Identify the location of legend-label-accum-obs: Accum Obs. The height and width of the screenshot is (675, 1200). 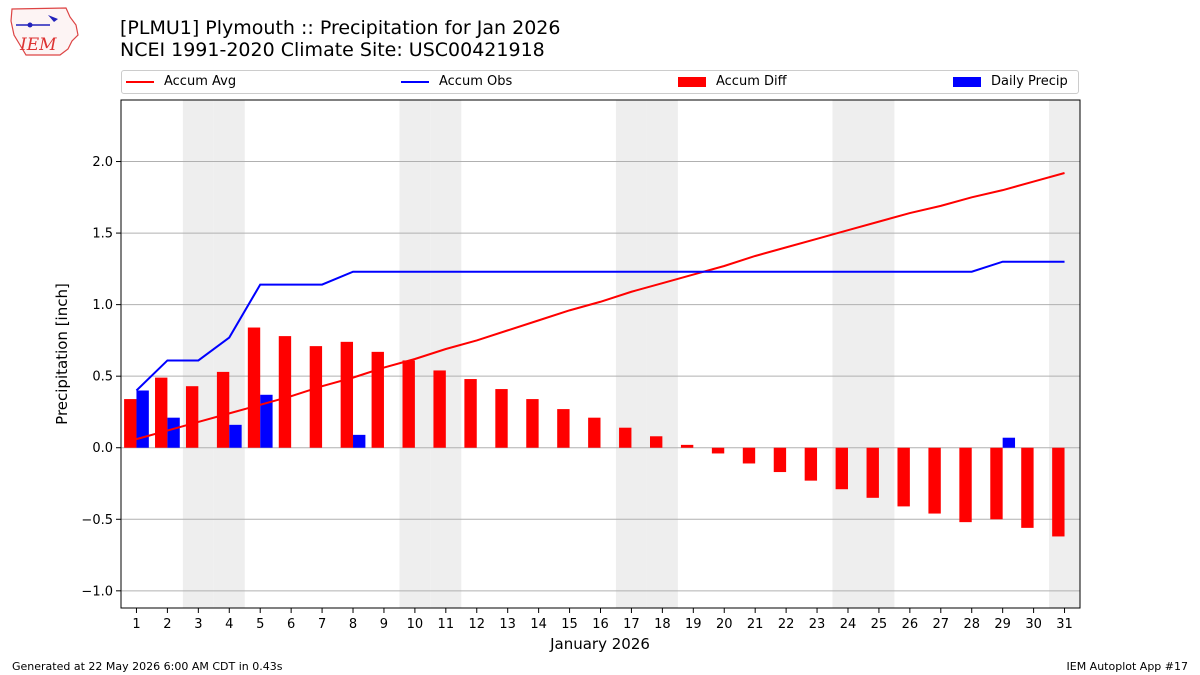
(476, 81).